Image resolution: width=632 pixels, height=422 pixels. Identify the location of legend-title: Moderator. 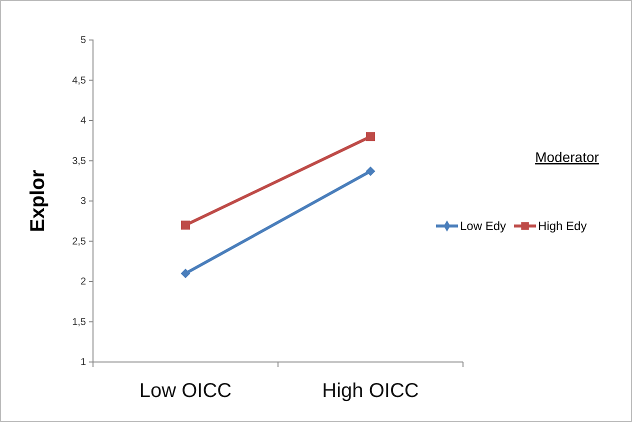
(567, 157).